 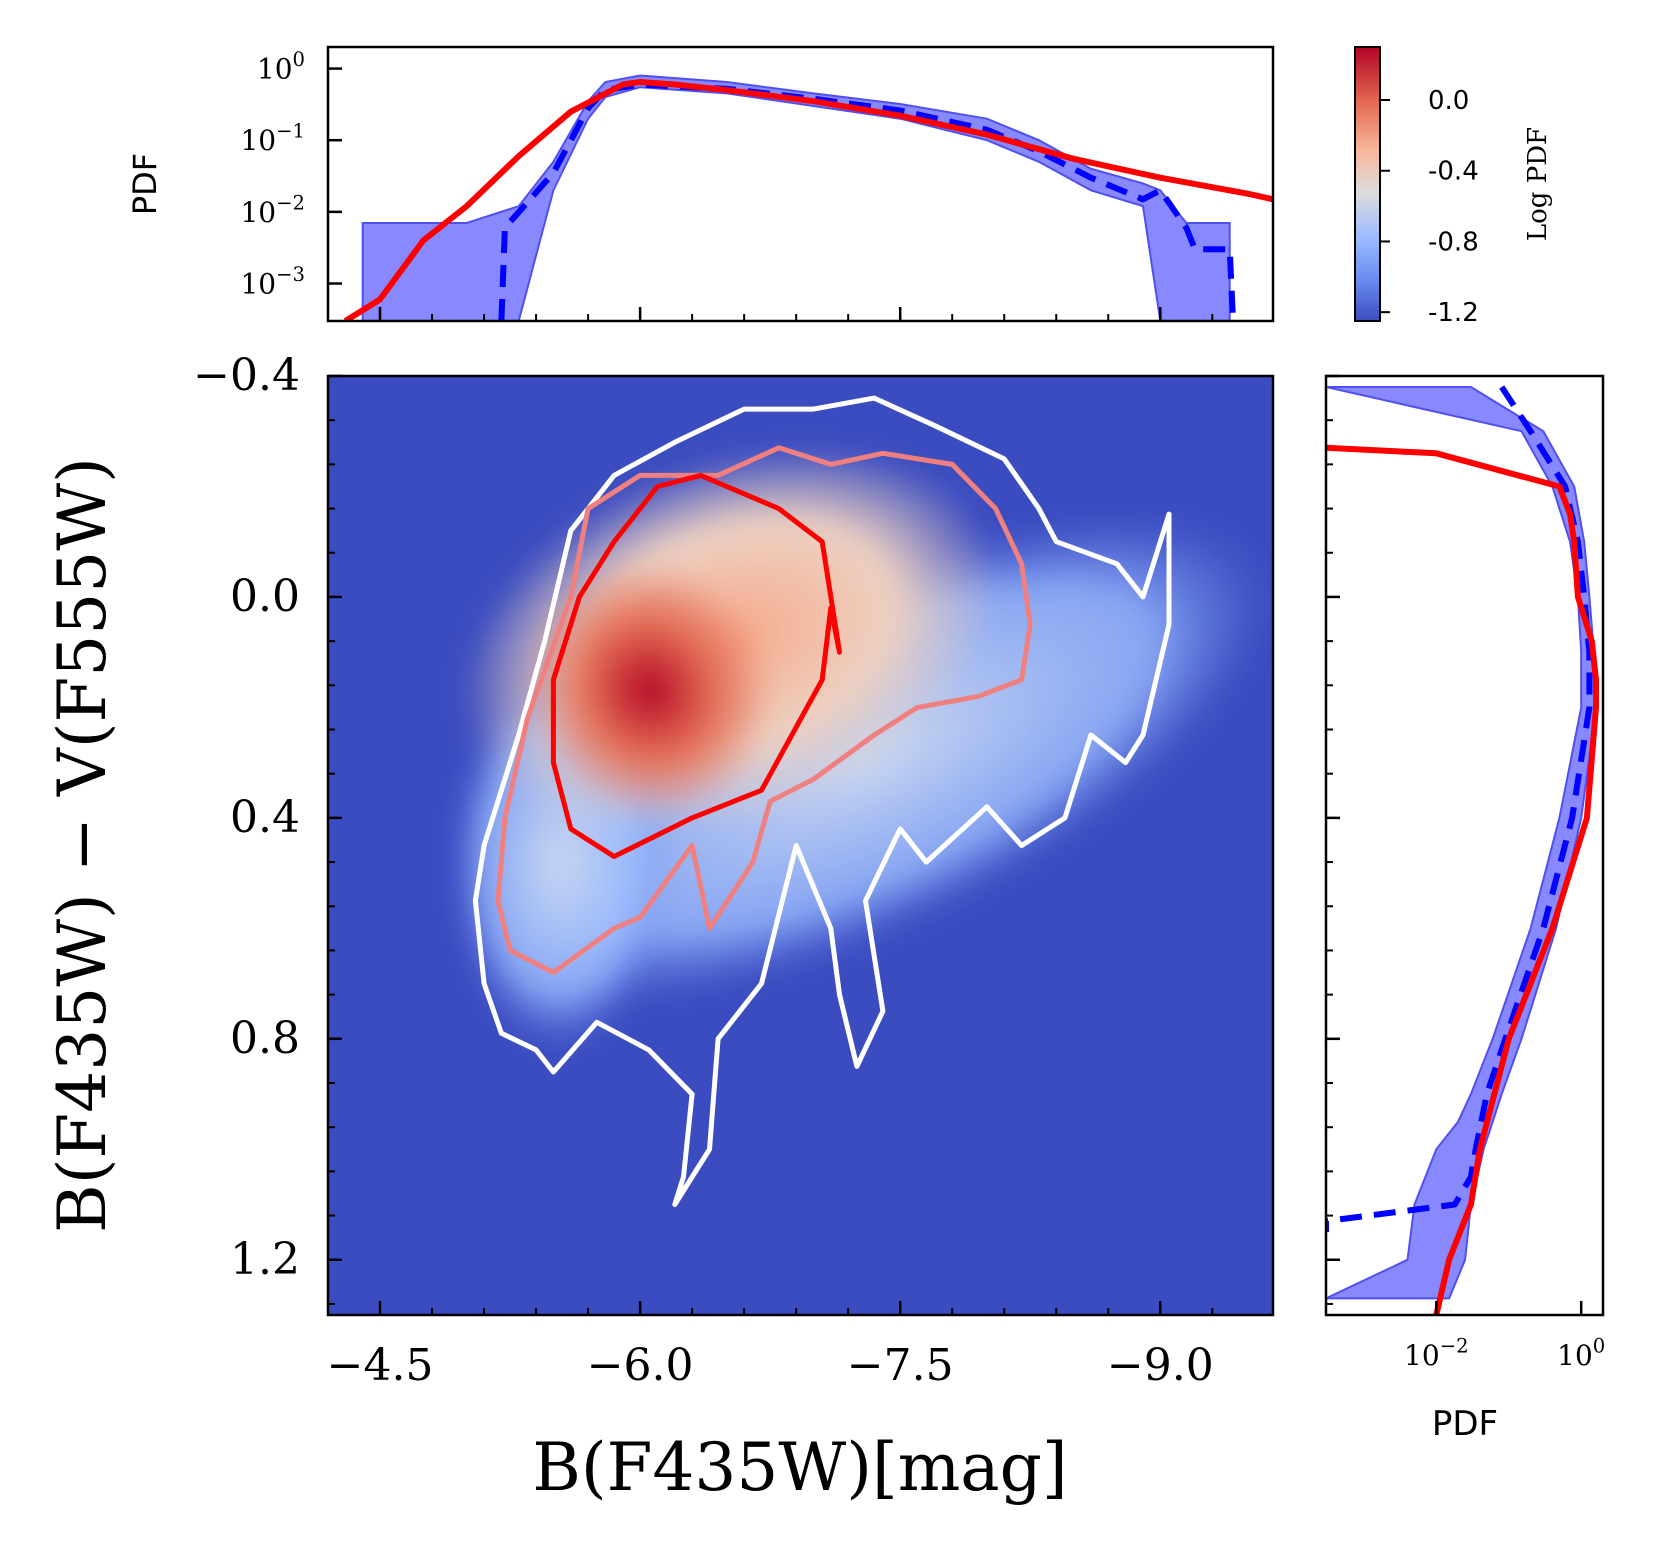 I want to click on top-frame, so click(x=800, y=184).